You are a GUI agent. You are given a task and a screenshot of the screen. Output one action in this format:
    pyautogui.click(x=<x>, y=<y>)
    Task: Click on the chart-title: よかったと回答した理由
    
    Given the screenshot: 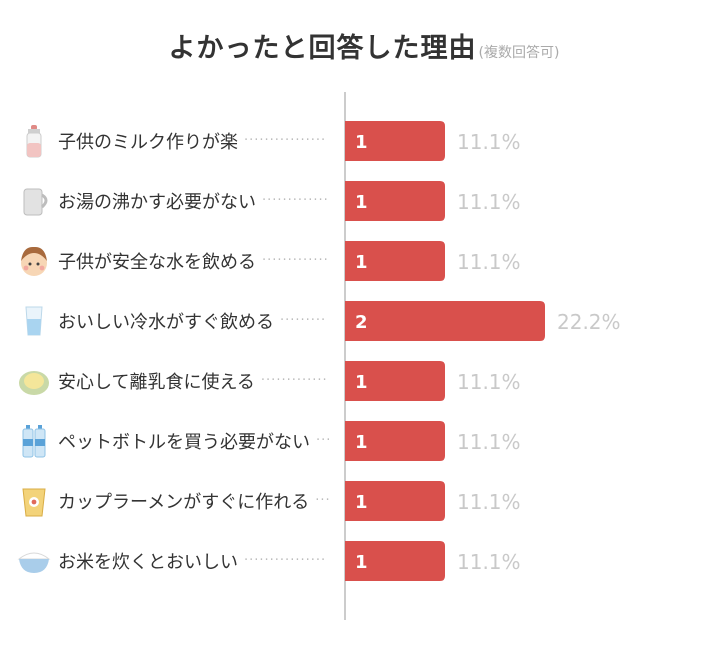 What is the action you would take?
    pyautogui.click(x=322, y=48)
    